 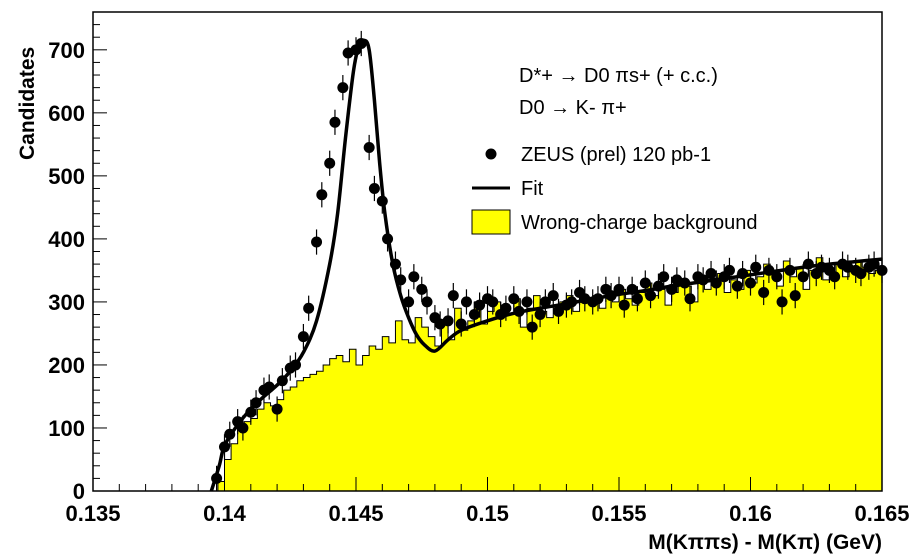 I want to click on legend-label-background: Wrong-charge background, so click(x=639, y=223).